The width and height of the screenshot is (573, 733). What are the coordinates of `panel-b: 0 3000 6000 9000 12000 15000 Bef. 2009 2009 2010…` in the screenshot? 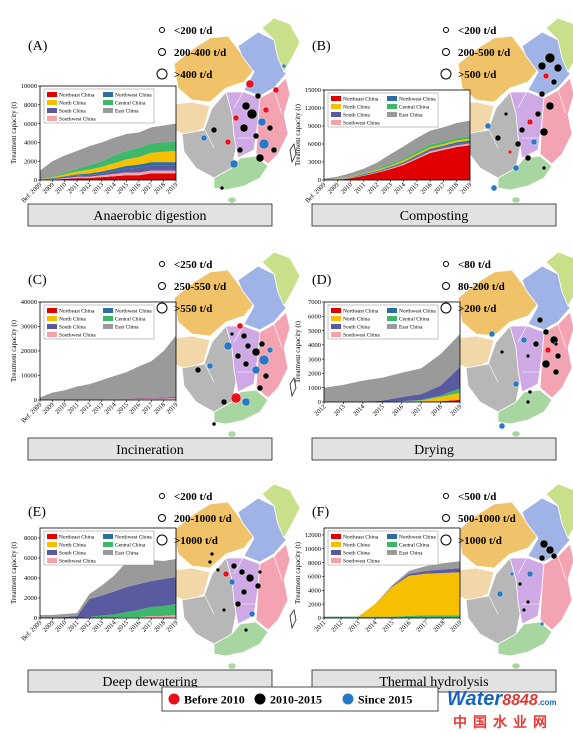 It's located at (433, 122).